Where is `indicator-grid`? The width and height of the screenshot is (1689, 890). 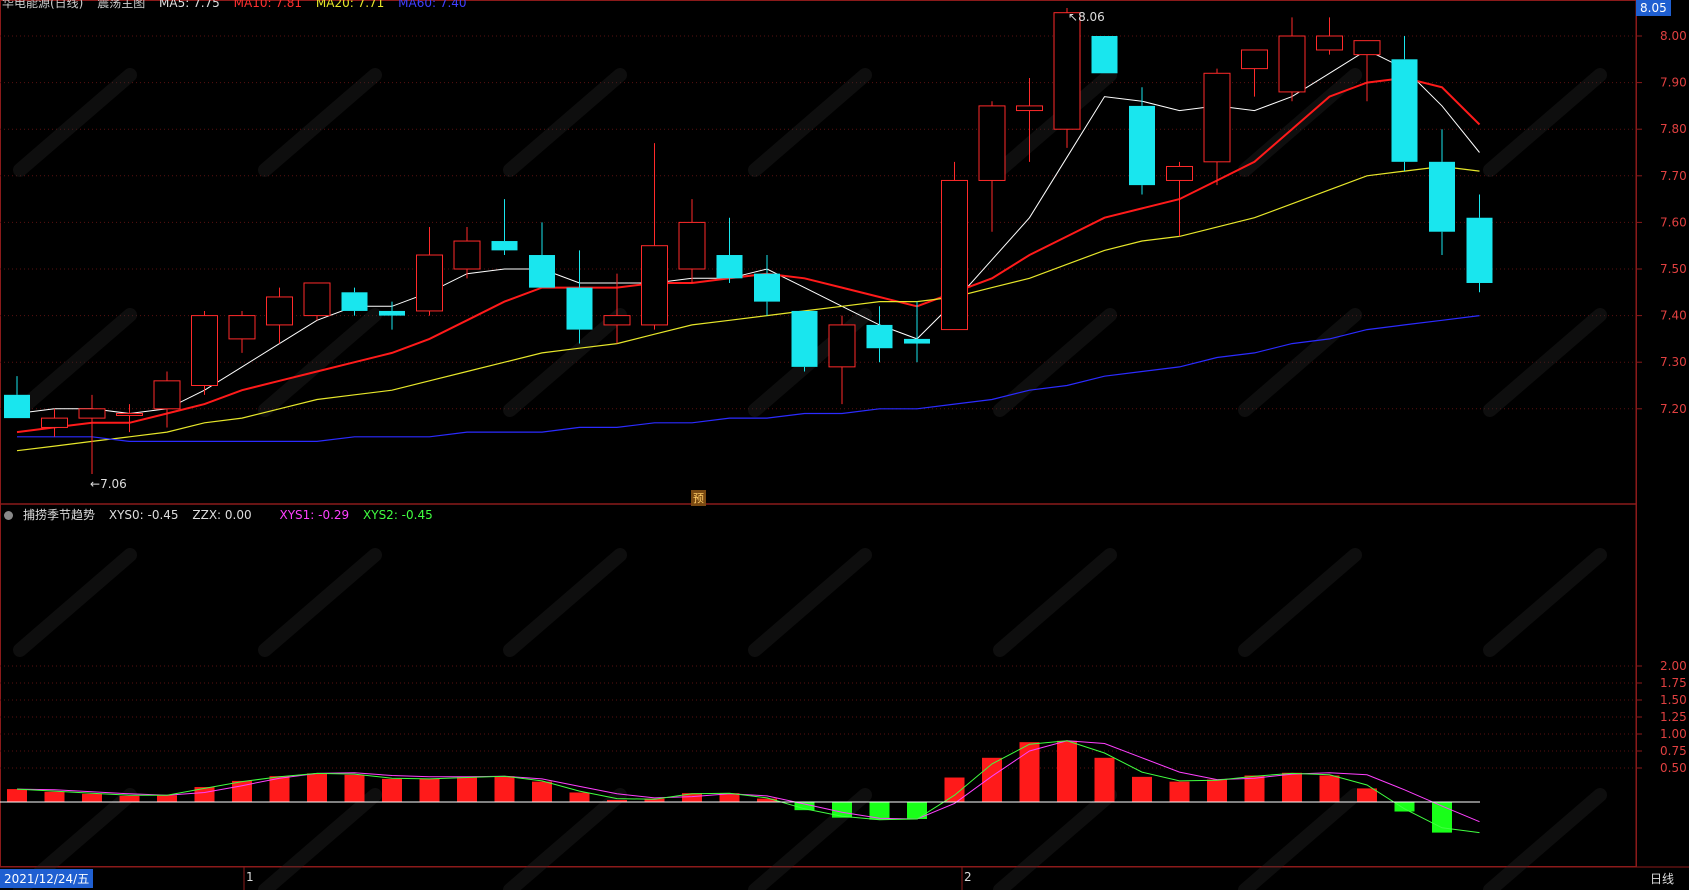
indicator-grid is located at coordinates (818, 717).